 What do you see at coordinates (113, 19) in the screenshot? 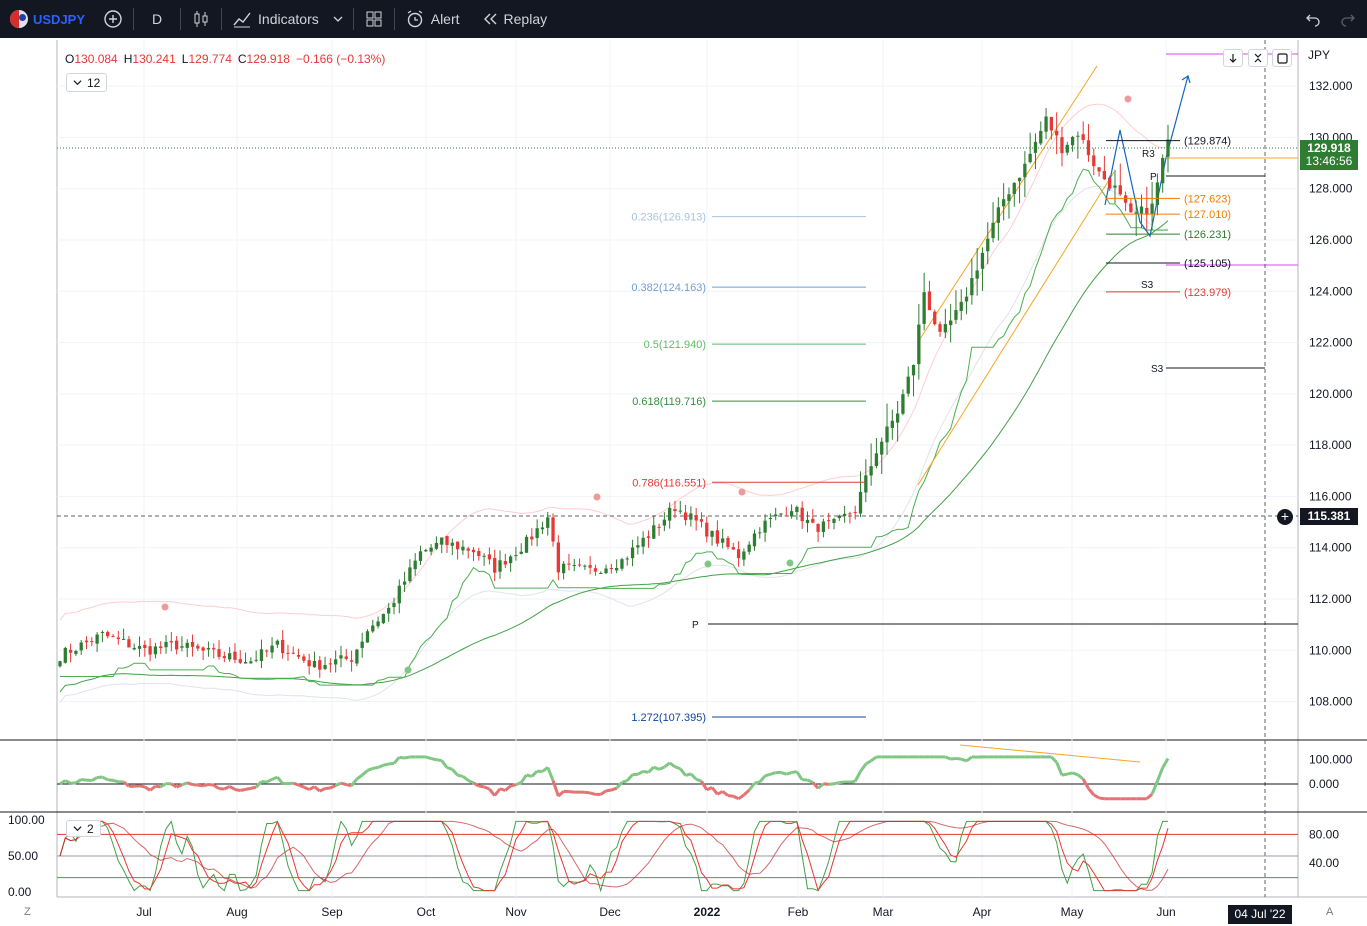
I see `compare-symbol-button` at bounding box center [113, 19].